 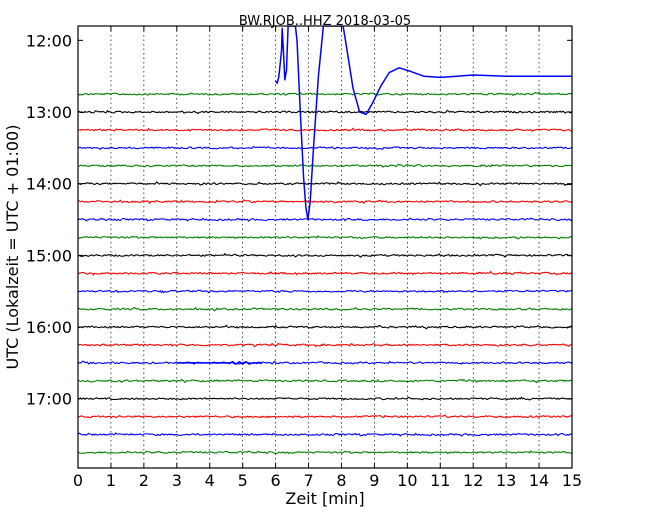 What do you see at coordinates (49, 112) in the screenshot?
I see `y-tick-label: 13:00` at bounding box center [49, 112].